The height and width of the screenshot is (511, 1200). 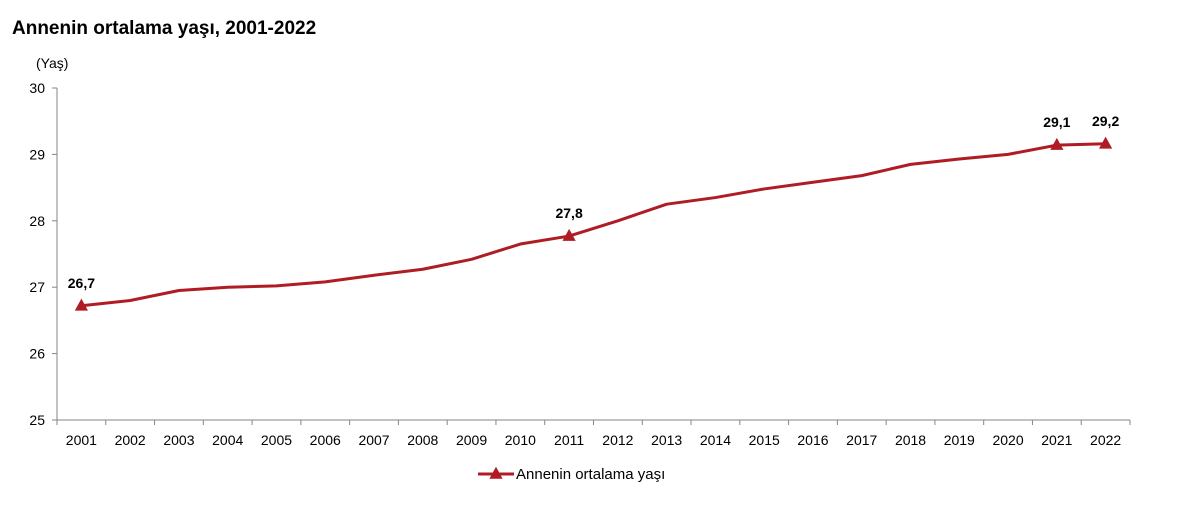 I want to click on x-tick-label: 2014, so click(x=715, y=440).